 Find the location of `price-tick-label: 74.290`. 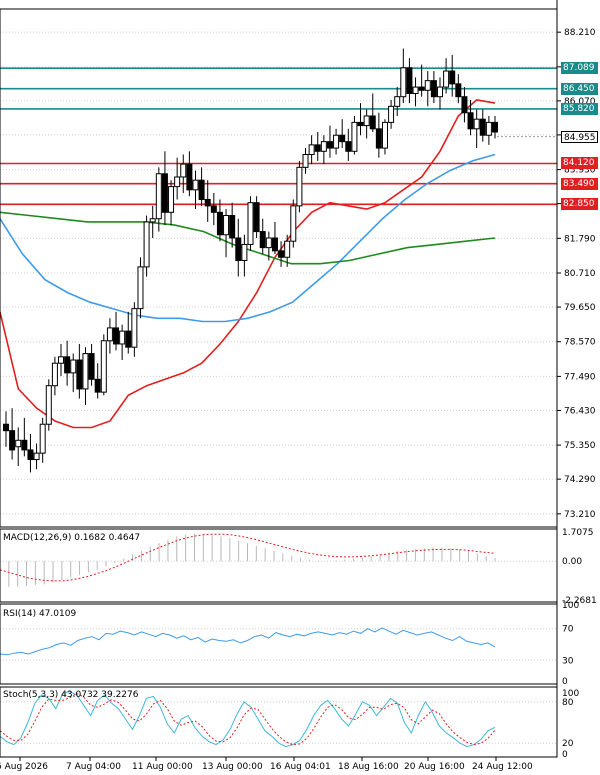

price-tick-label: 74.290 is located at coordinates (580, 480).